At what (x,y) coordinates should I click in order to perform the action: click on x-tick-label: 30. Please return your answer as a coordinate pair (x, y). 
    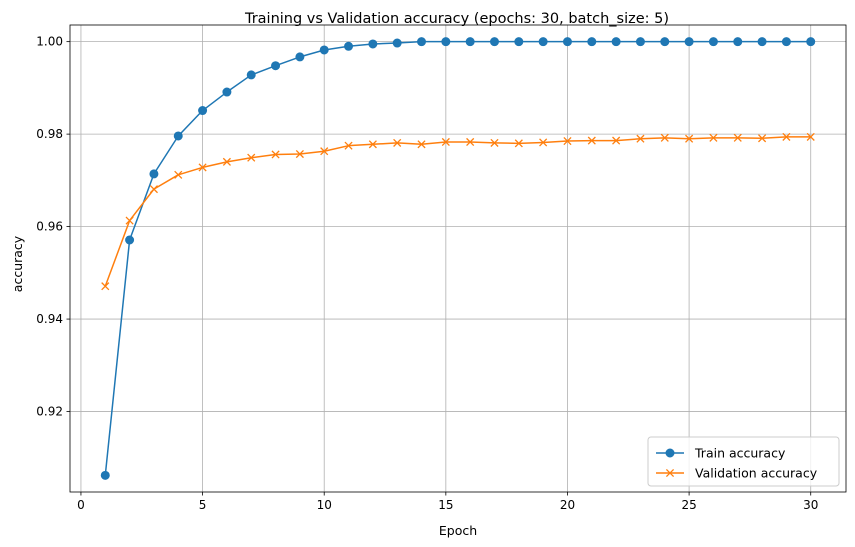
    Looking at the image, I should click on (810, 505).